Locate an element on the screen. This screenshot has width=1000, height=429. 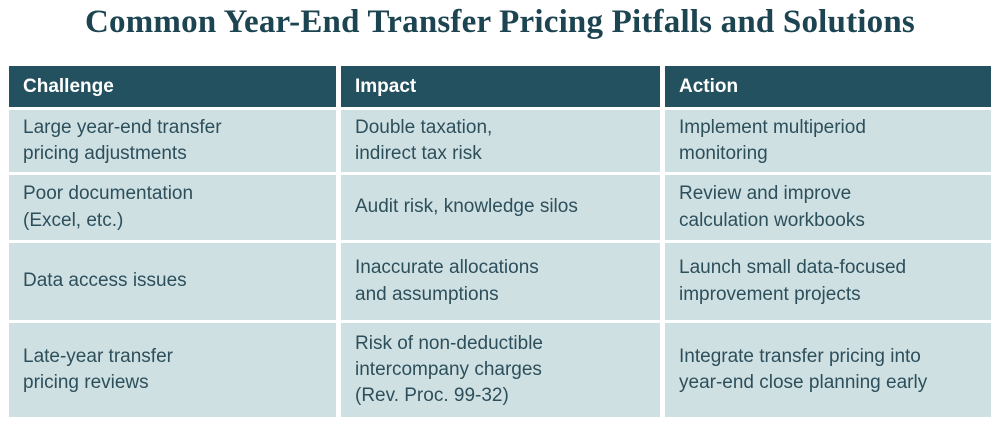
table-cell-impact-3: Inaccurate allocations and assumptions is located at coordinates (500, 281).